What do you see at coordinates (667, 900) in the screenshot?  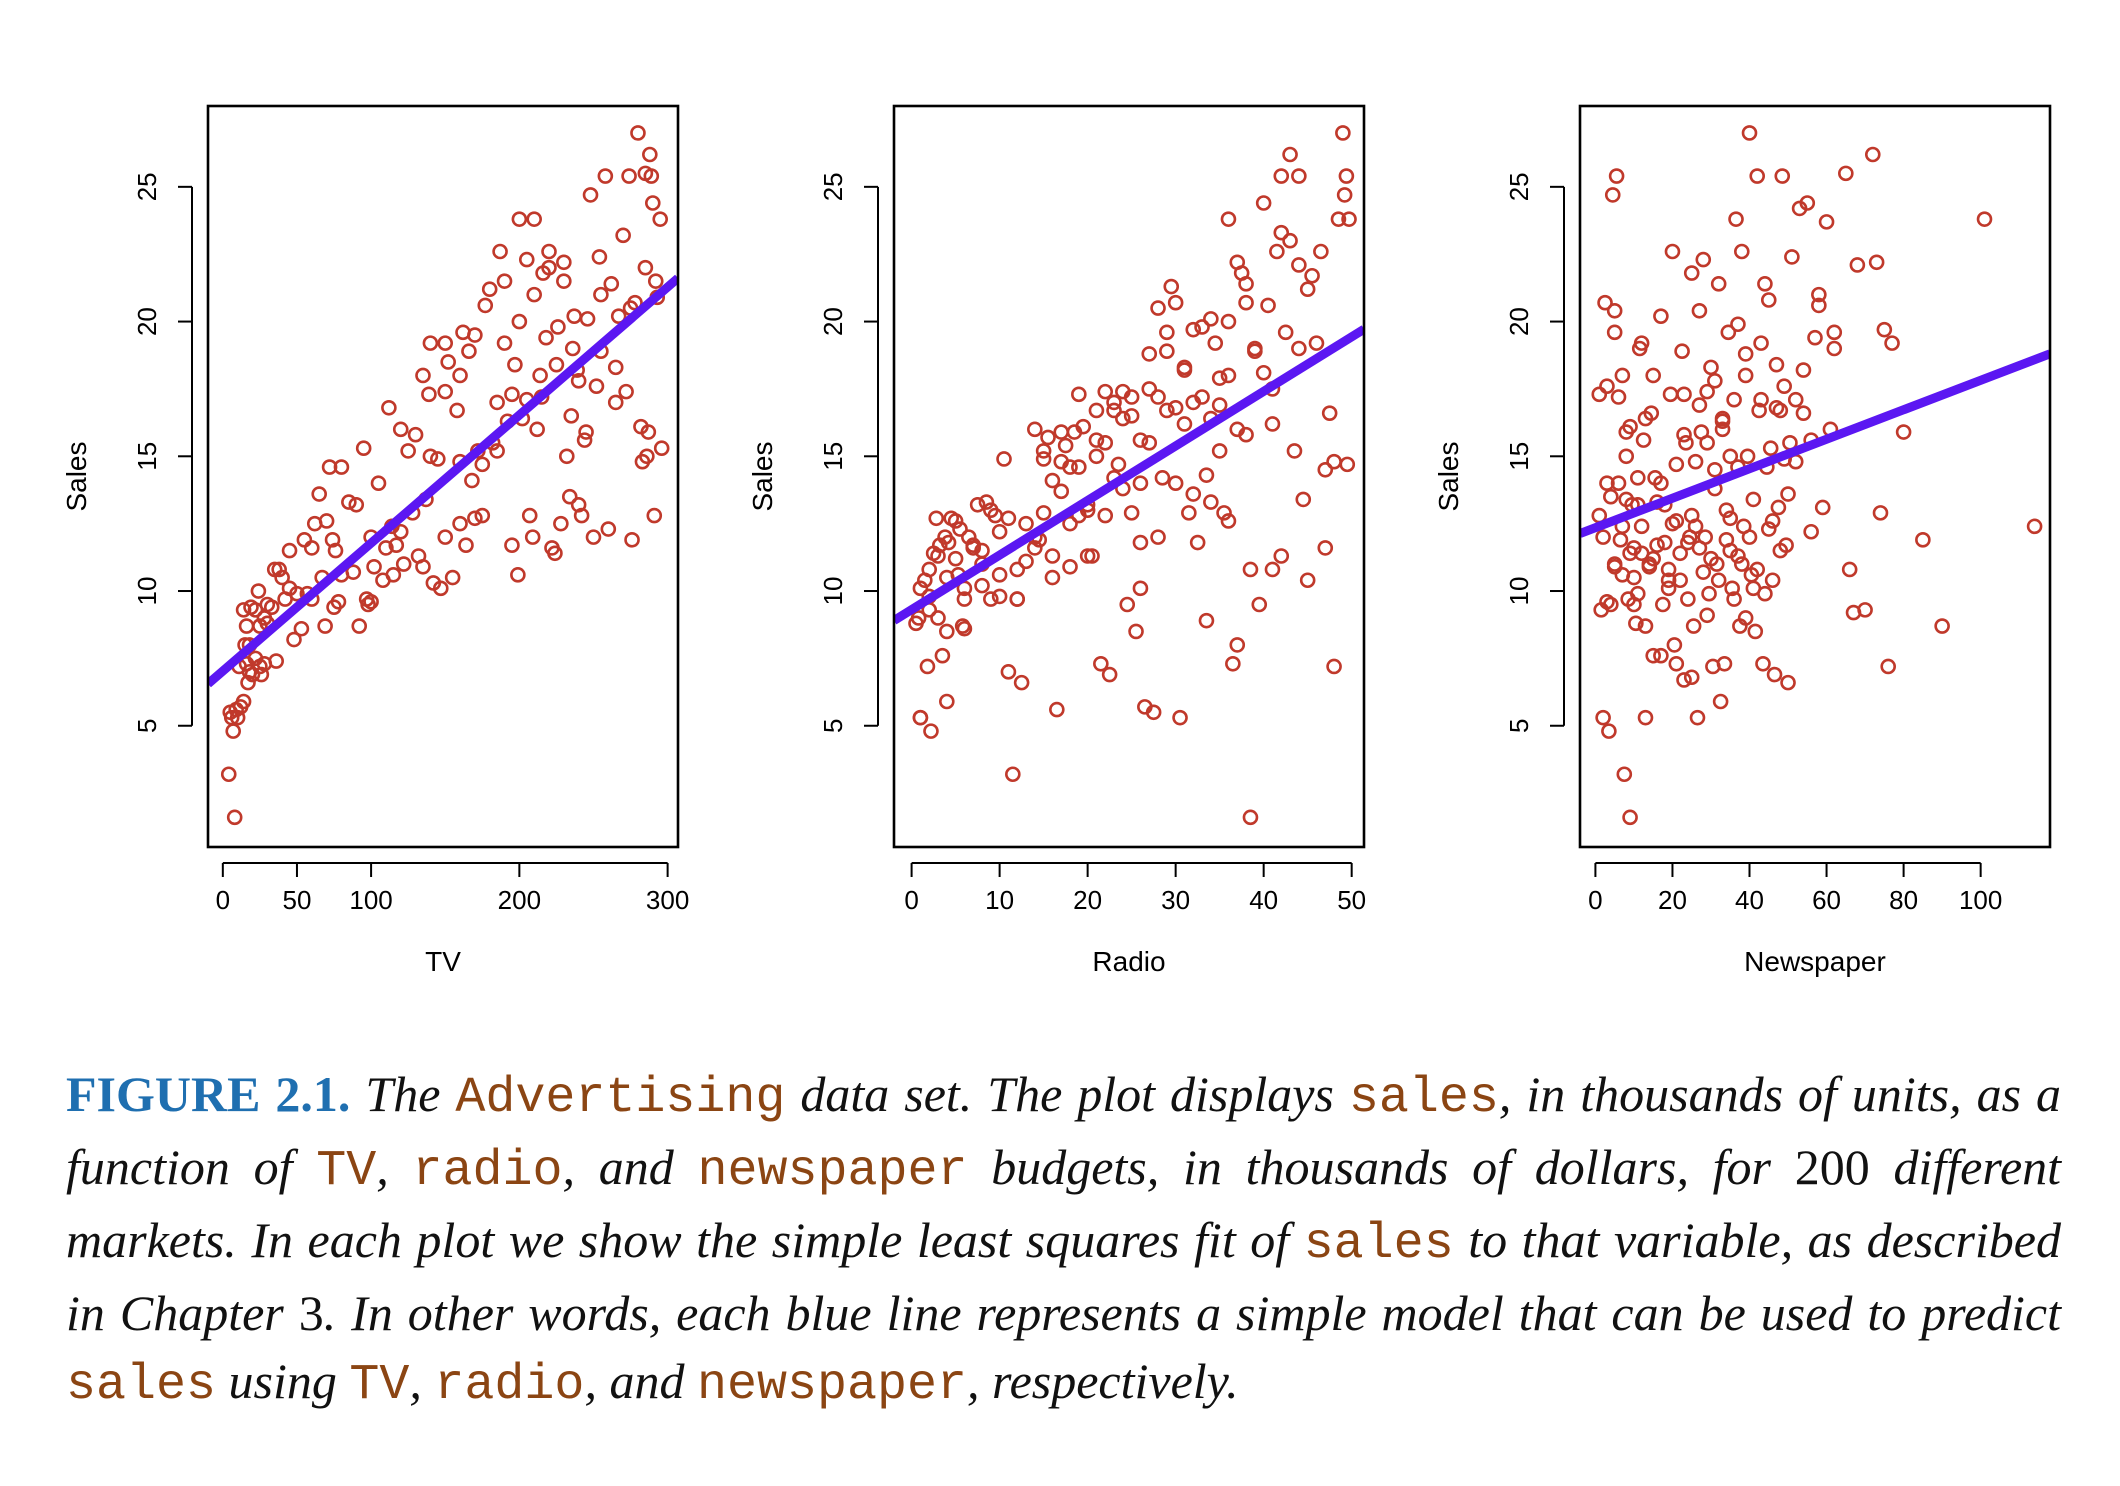 I see `x-tick-label: 300` at bounding box center [667, 900].